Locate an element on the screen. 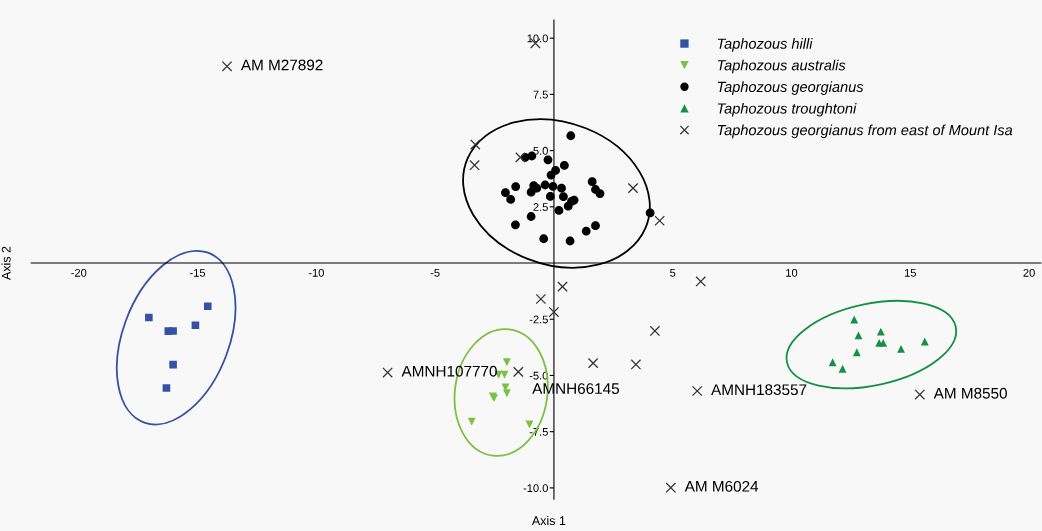 The image size is (1042, 531). legend-label: Taphozous troughtoni is located at coordinates (787, 109).